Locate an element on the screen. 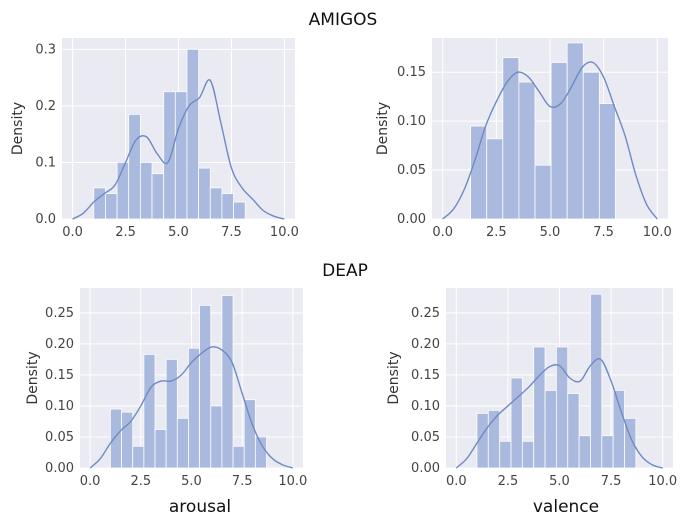  y-tick-label: 0.3 is located at coordinates (45, 49).